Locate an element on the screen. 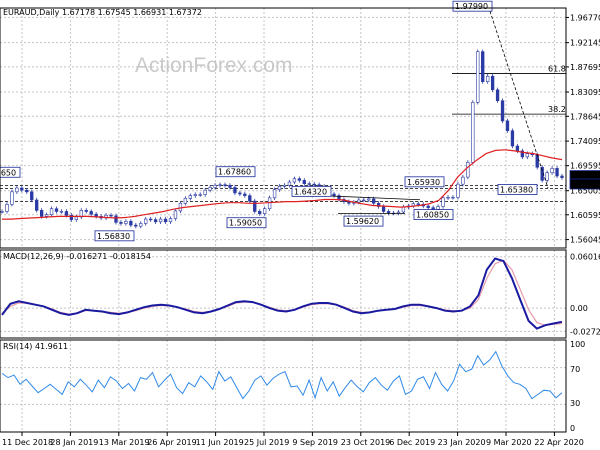 This screenshot has height=450, width=600. signal-line is located at coordinates (282, 292).